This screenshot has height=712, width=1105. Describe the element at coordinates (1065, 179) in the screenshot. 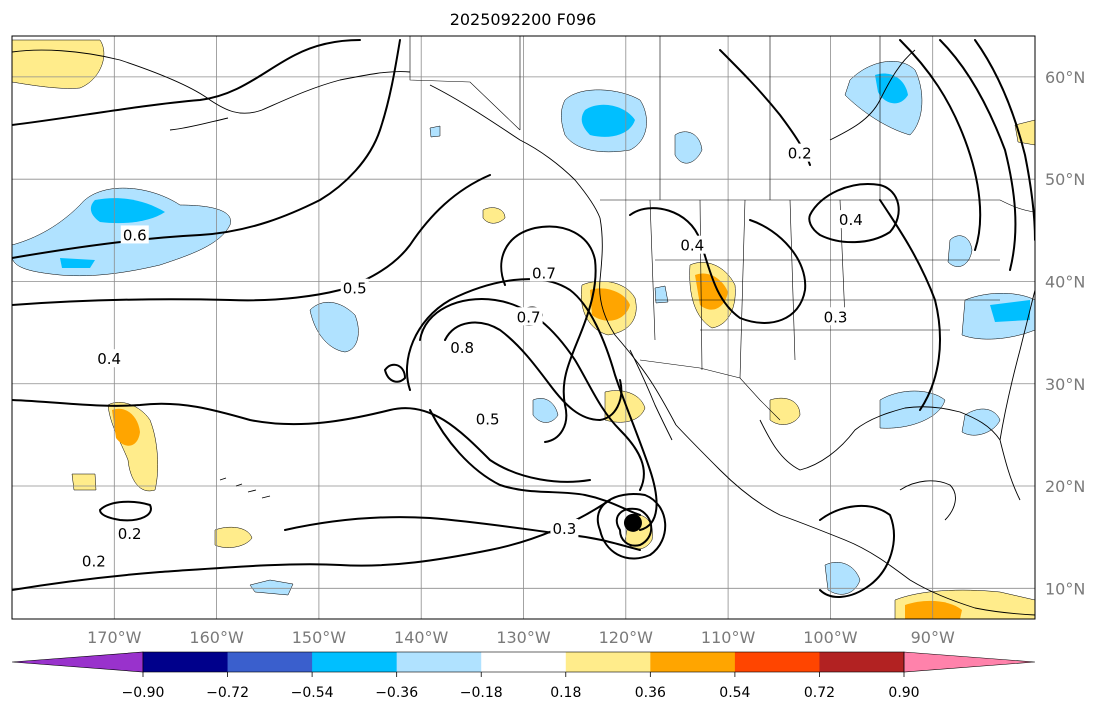

I see `latitude-tick-label: 50°N` at that location.